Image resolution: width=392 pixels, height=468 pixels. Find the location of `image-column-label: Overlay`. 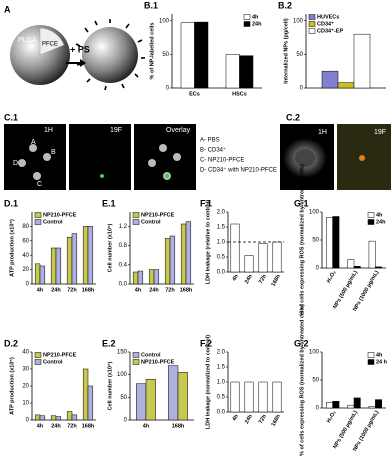

image-column-label: Overlay is located at coordinates (178, 130).